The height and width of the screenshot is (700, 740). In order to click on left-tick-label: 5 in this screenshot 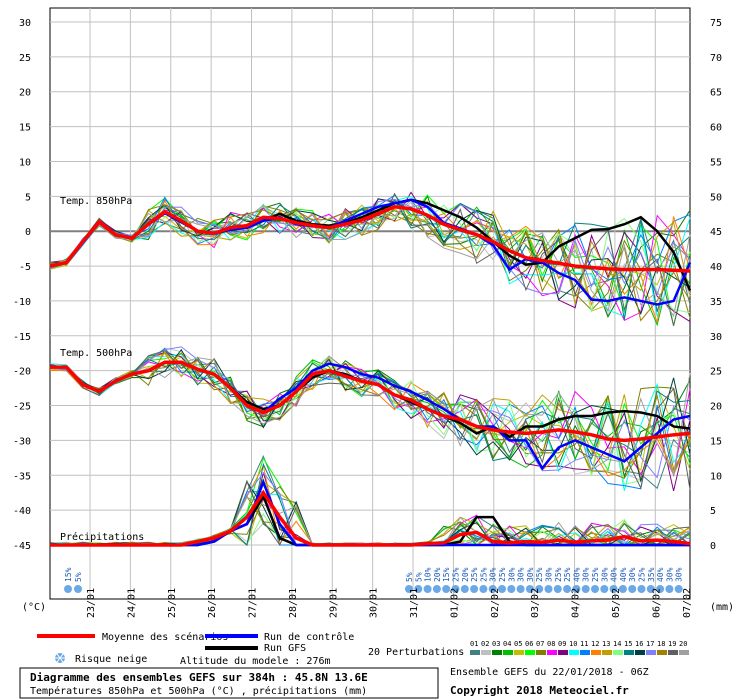, I will do `click(28, 197)`.